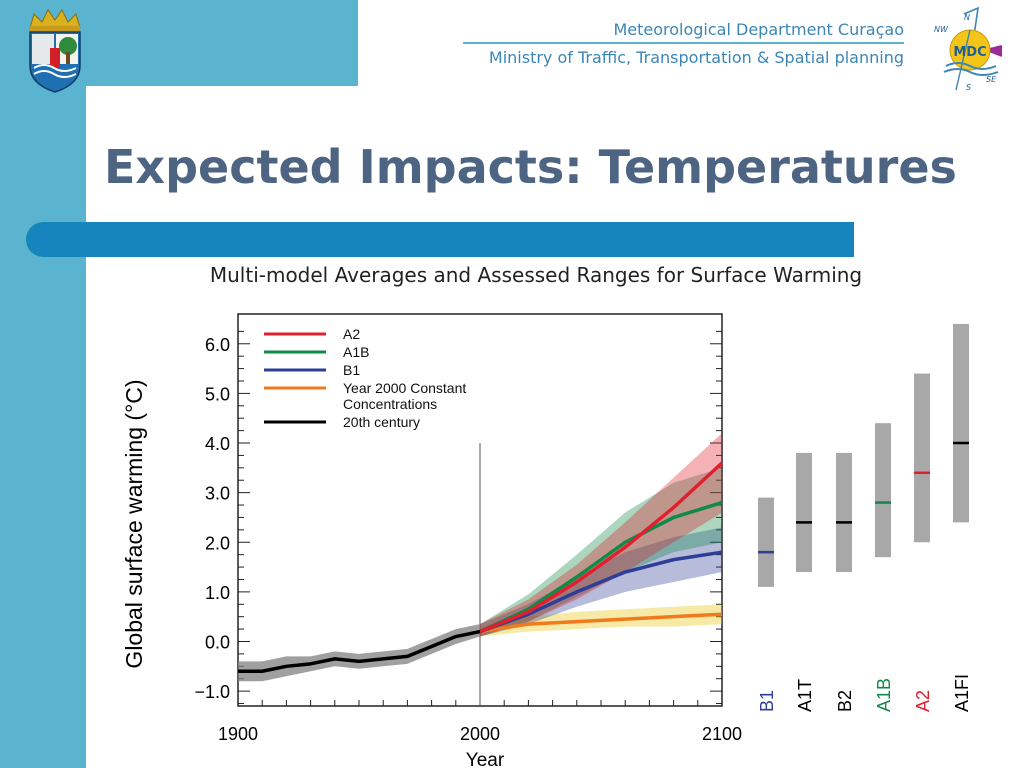 This screenshot has height=768, width=1024. Describe the element at coordinates (134, 523) in the screenshot. I see `y-axis-label: Global surface warming (°C)` at that location.